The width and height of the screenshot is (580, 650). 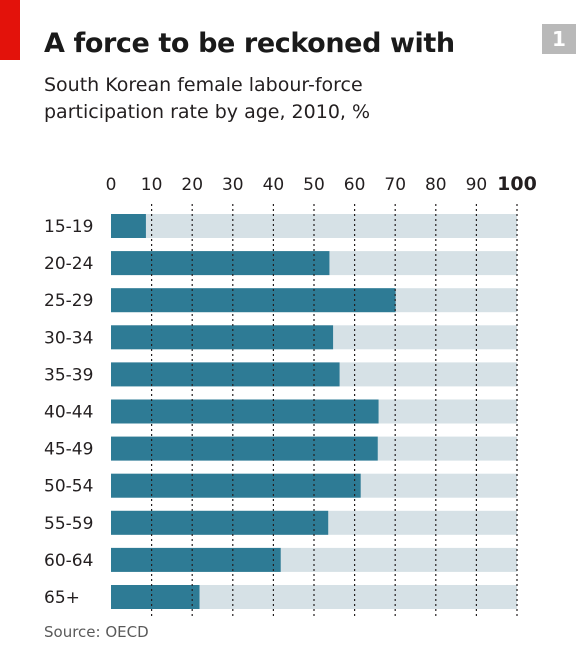 What do you see at coordinates (559, 39) in the screenshot?
I see `chart-number-badge: 1` at bounding box center [559, 39].